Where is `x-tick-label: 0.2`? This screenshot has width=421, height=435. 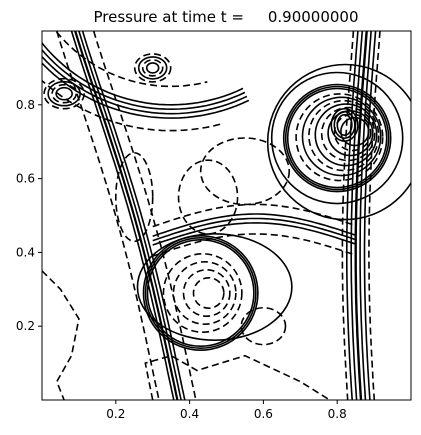
x-tick-label: 0.2 is located at coordinates (115, 414).